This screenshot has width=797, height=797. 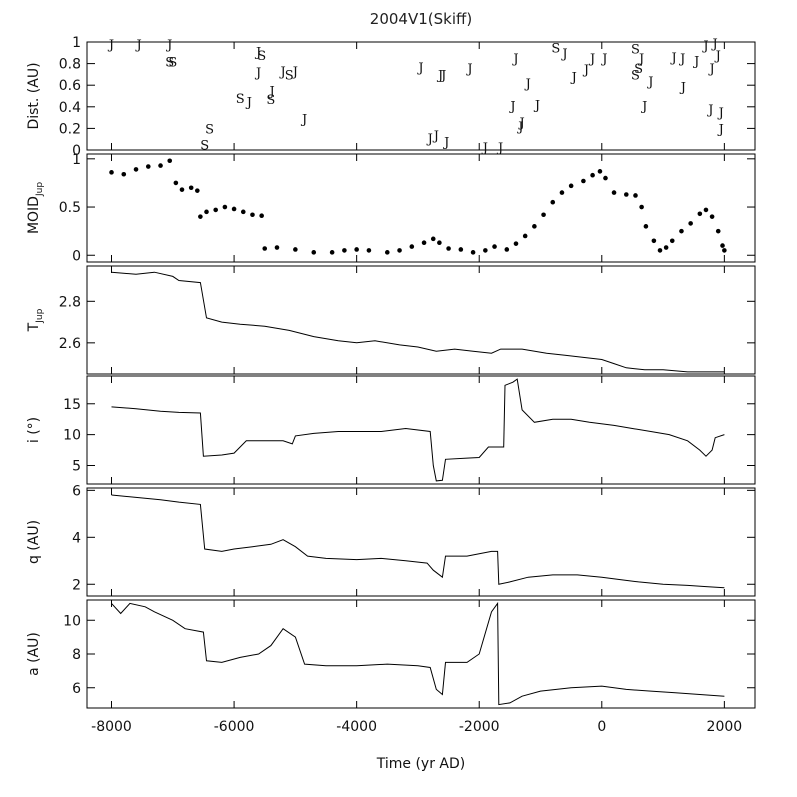 What do you see at coordinates (34, 95) in the screenshot?
I see `y-axis-label-text: Dist. (AU)` at bounding box center [34, 95].